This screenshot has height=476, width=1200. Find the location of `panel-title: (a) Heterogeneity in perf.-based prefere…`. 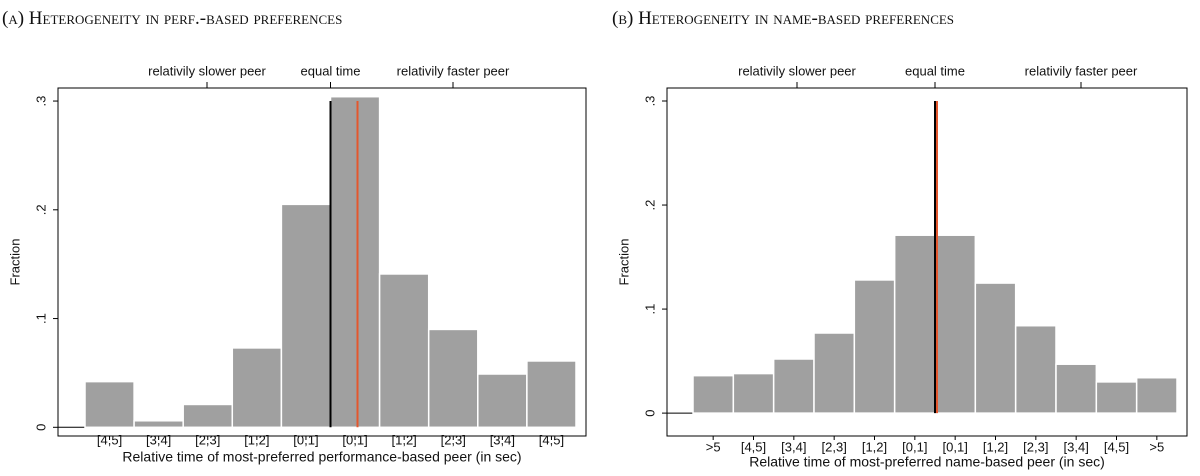

panel-title: (a) Heterogeneity in perf.-based prefere… is located at coordinates (172, 18).